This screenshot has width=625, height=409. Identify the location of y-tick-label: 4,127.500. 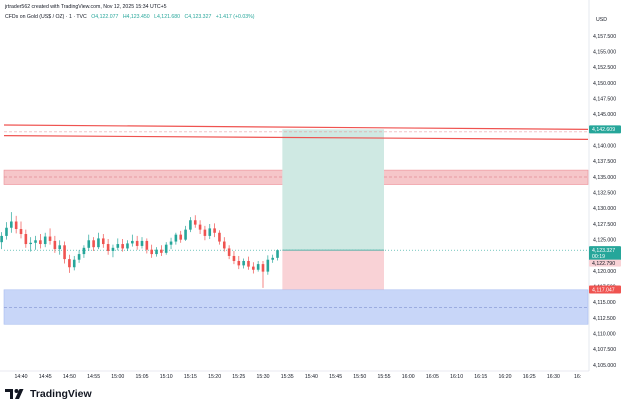
(604, 225).